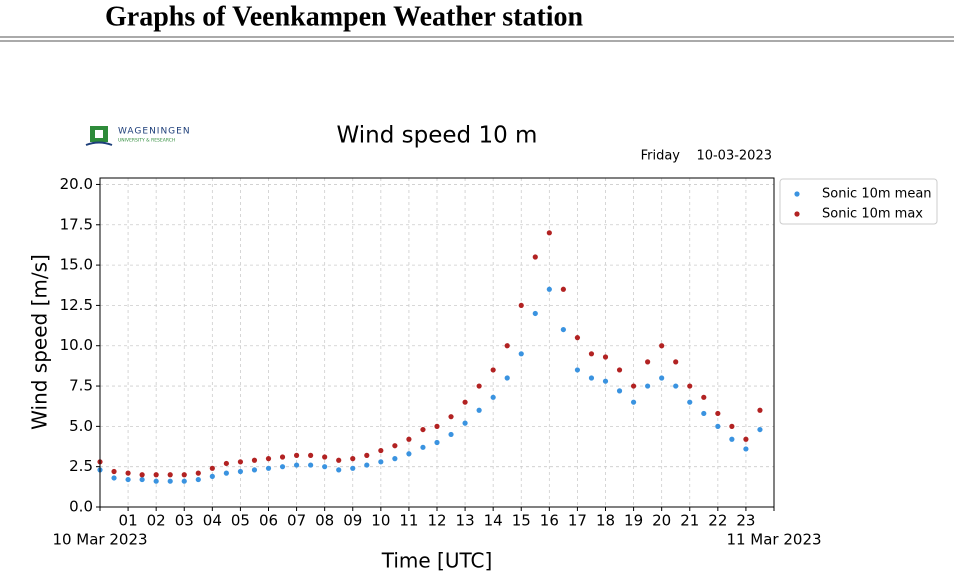 Image resolution: width=954 pixels, height=588 pixels. I want to click on x-tick-label: 14, so click(493, 521).